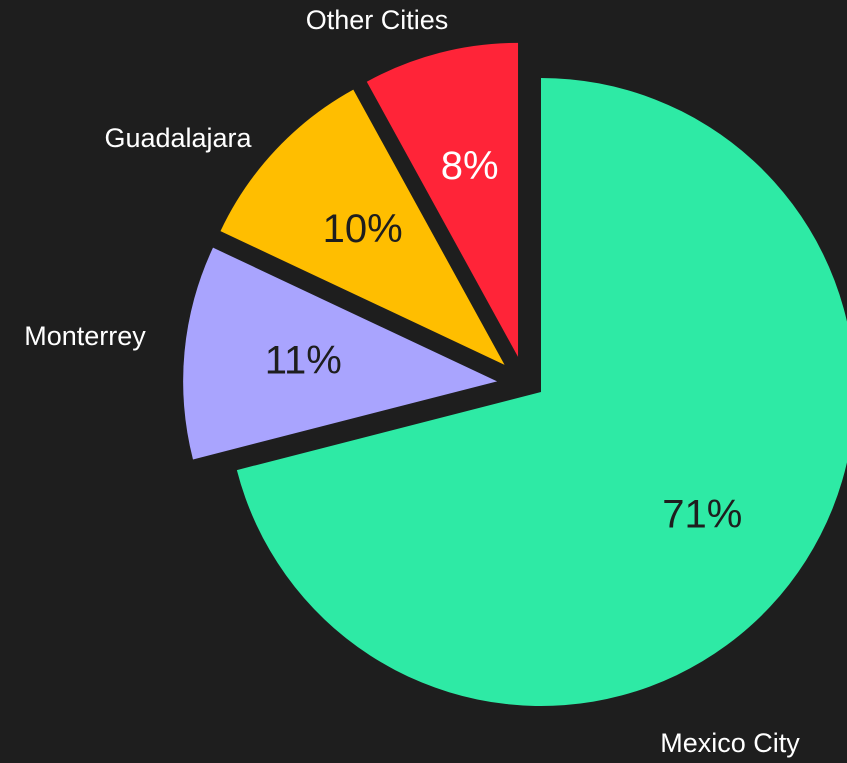 The image size is (847, 763). Describe the element at coordinates (702, 515) in the screenshot. I see `value-label: 71%` at that location.